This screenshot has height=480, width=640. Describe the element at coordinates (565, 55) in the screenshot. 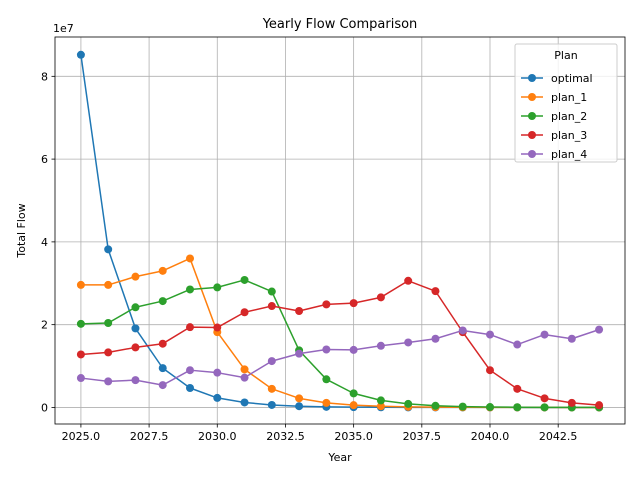

I see `legend-title: Plan` at that location.